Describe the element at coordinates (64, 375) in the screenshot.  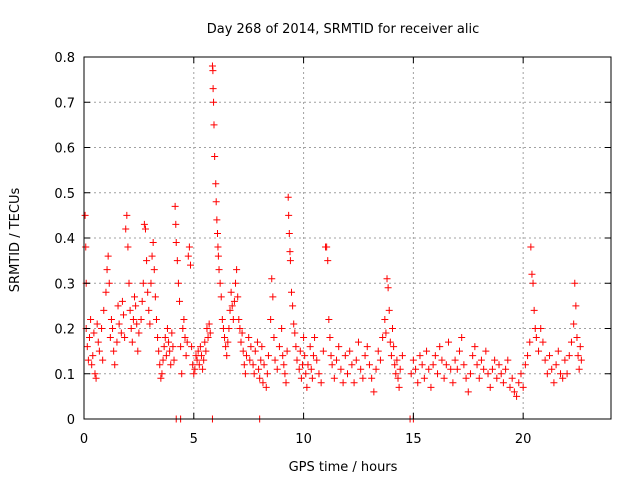
I see `y-tick-label: 0.1` at that location.